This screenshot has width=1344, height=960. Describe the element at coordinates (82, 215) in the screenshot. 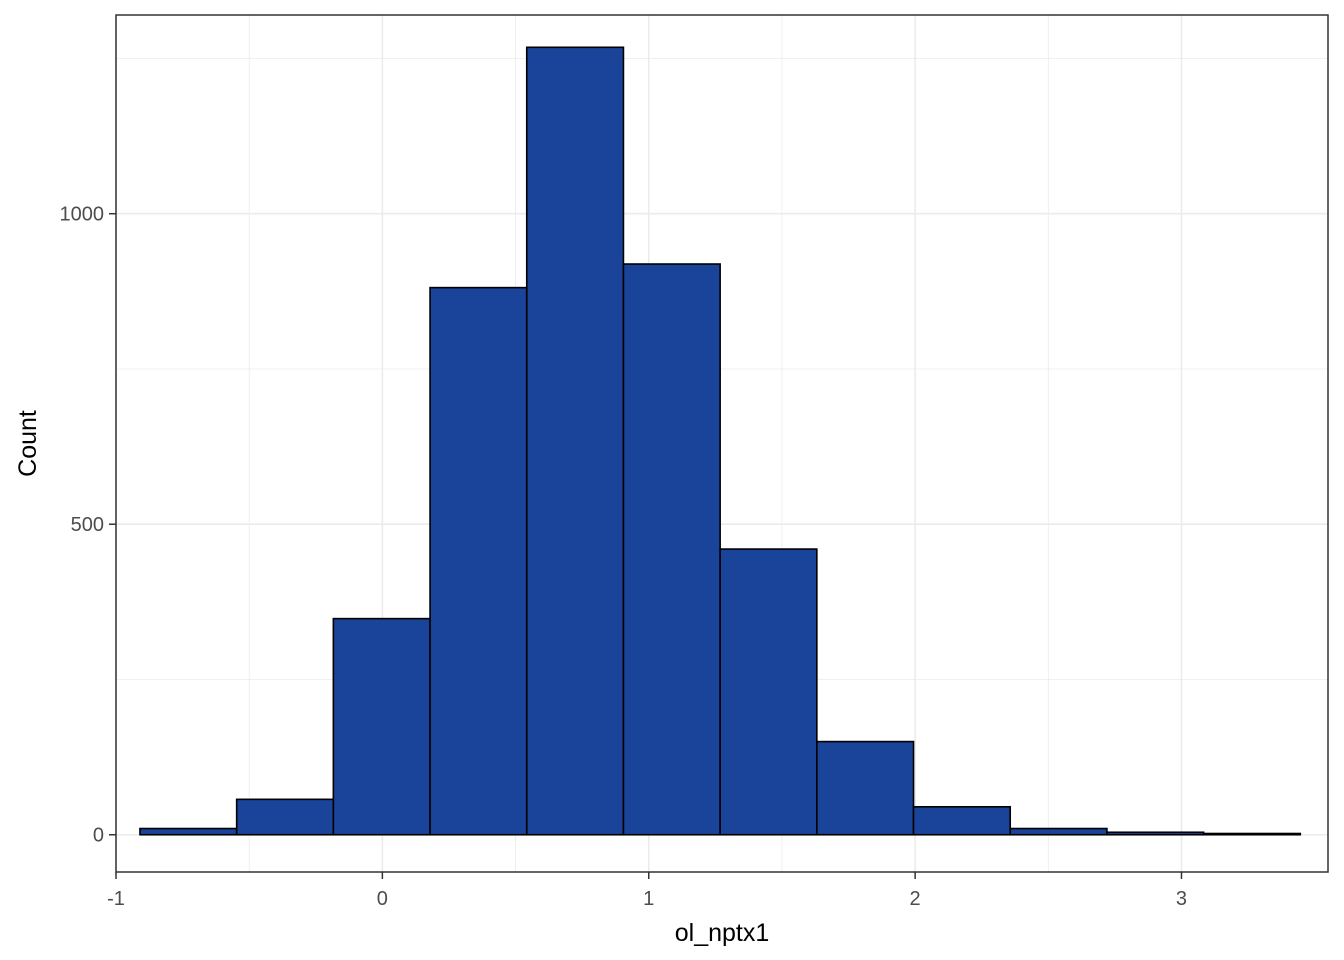

I see `y-tick-label: 1000` at that location.